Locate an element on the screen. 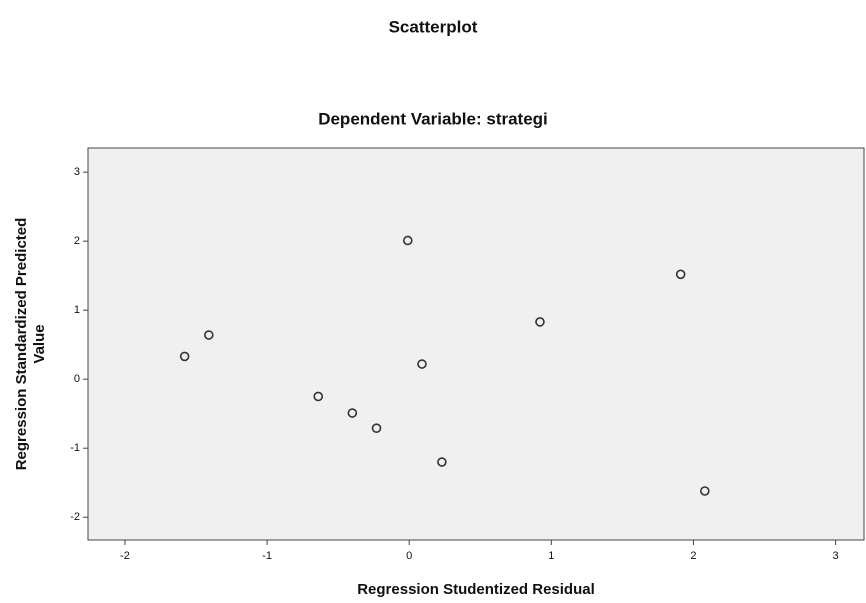 Image resolution: width=866 pixels, height=603 pixels. y-tick-label: 2 is located at coordinates (77, 241).